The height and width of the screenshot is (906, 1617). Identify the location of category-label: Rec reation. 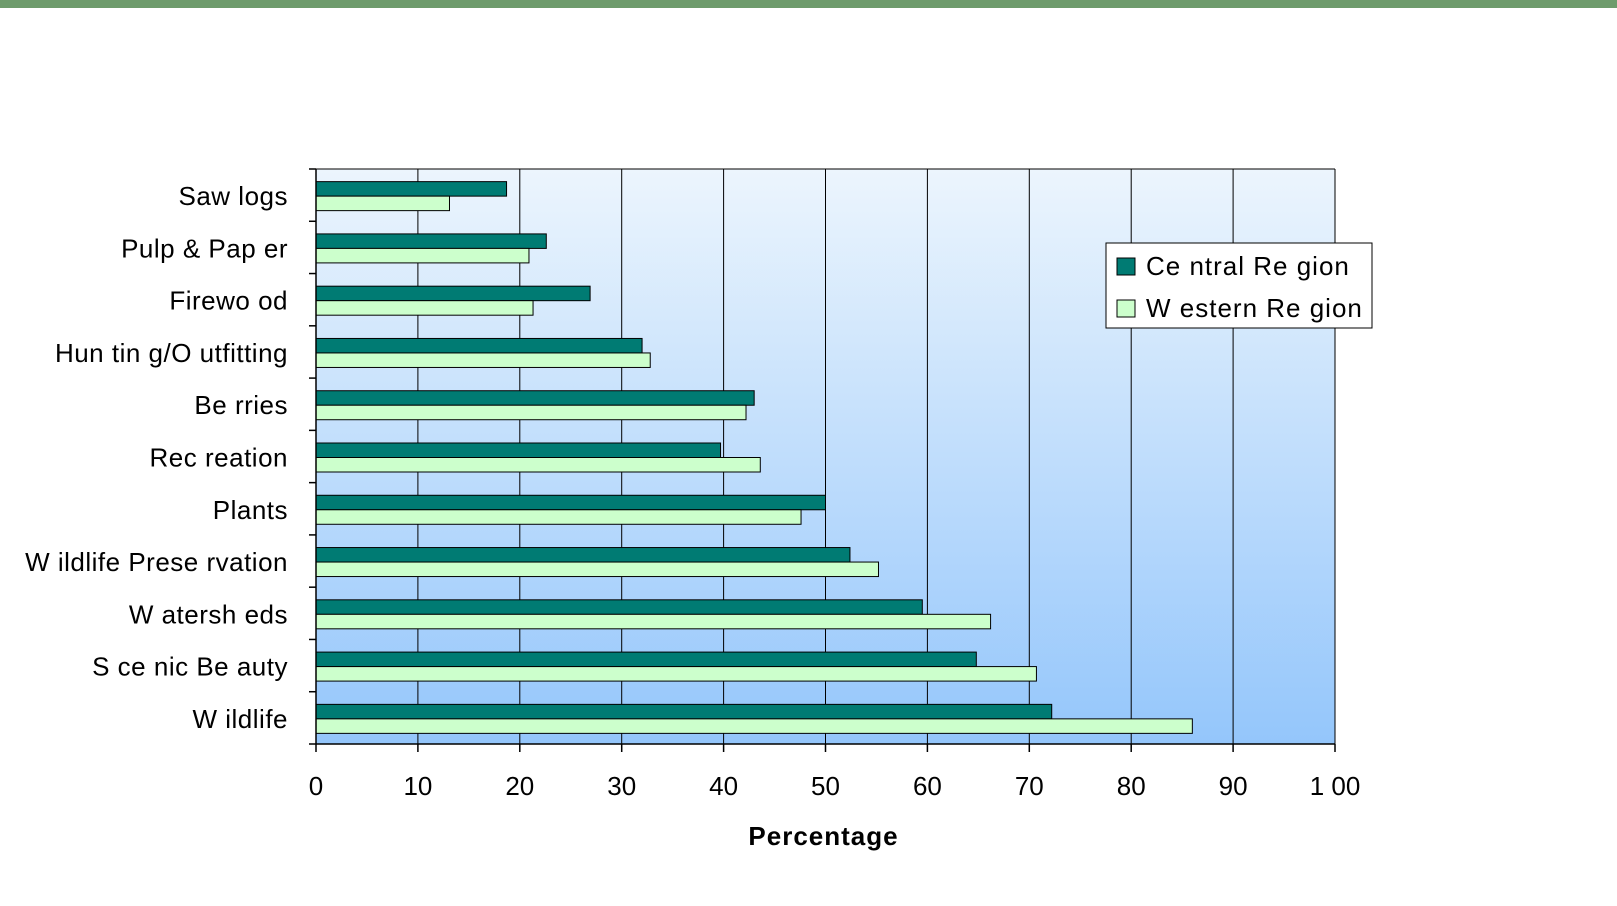
(219, 458).